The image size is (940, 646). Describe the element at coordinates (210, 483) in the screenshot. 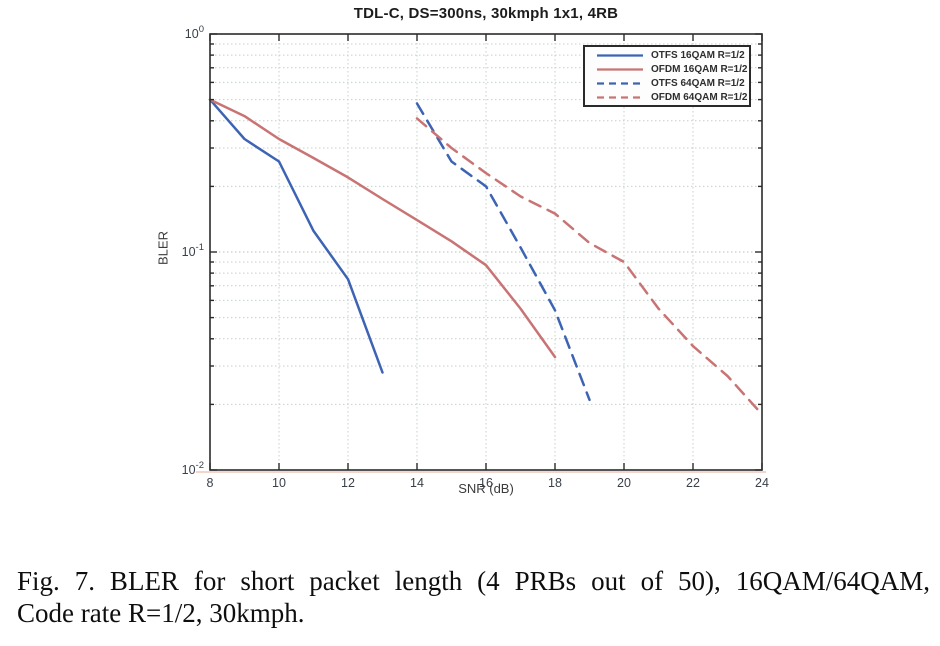

I see `x-tick-label: 8` at that location.